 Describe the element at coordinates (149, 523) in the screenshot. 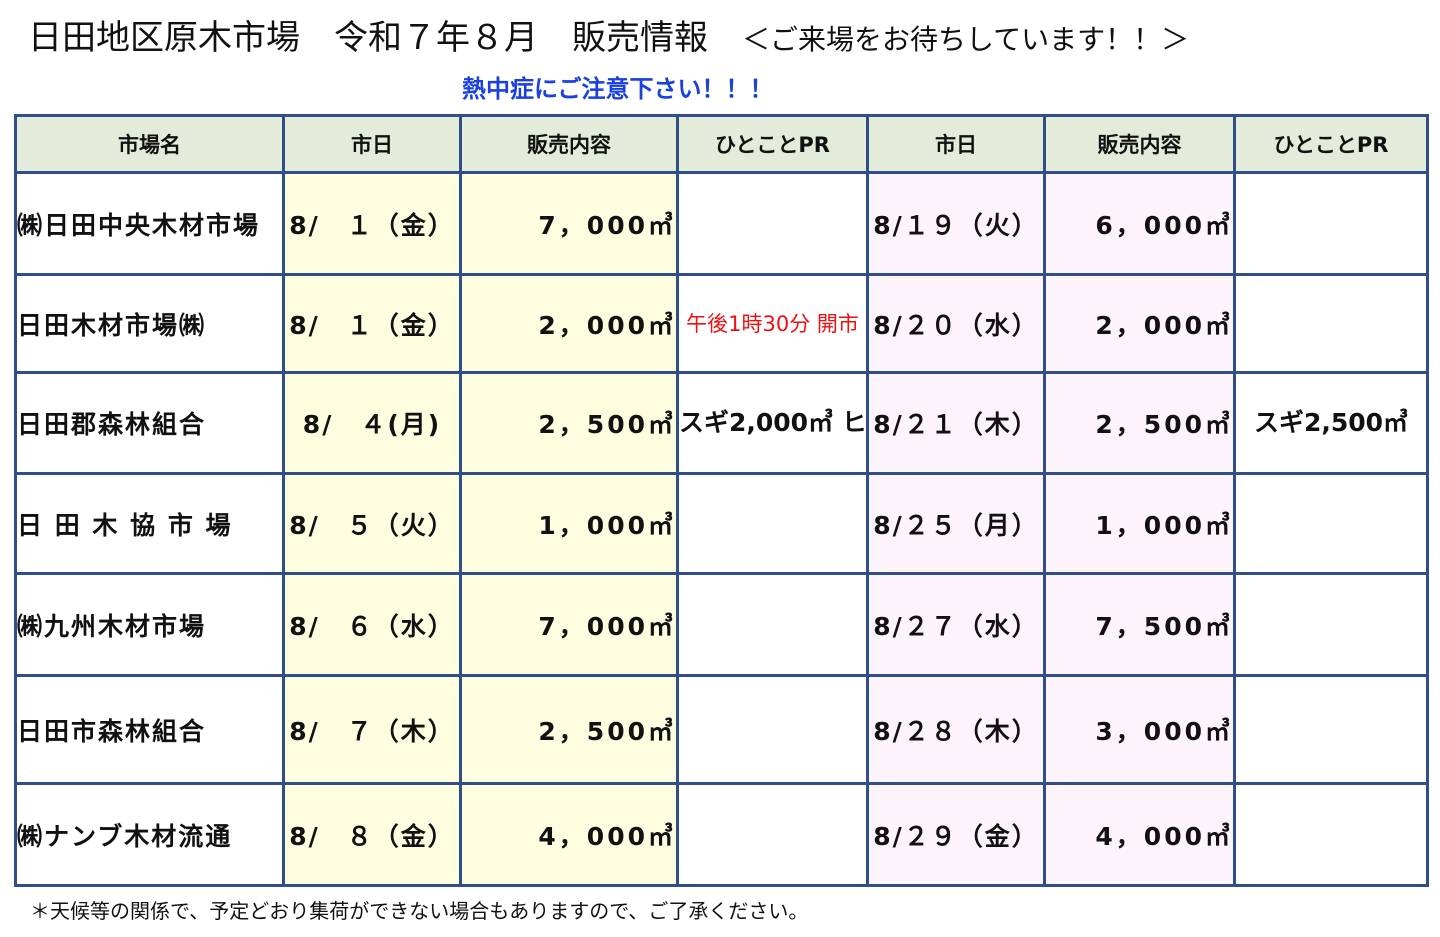

I see `market-name: 日 田 木 協 市 場` at that location.